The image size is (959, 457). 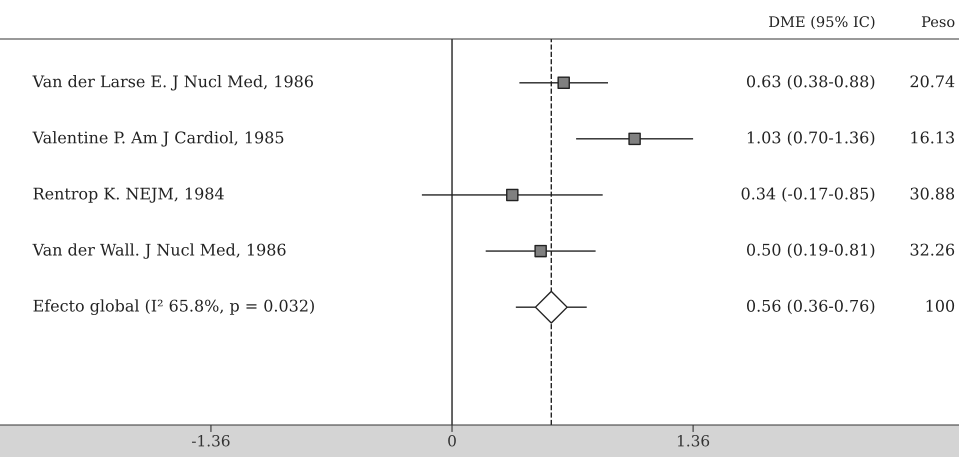 What do you see at coordinates (810, 306) in the screenshot?
I see `annotation: 0.56 (0.36-0.76)` at bounding box center [810, 306].